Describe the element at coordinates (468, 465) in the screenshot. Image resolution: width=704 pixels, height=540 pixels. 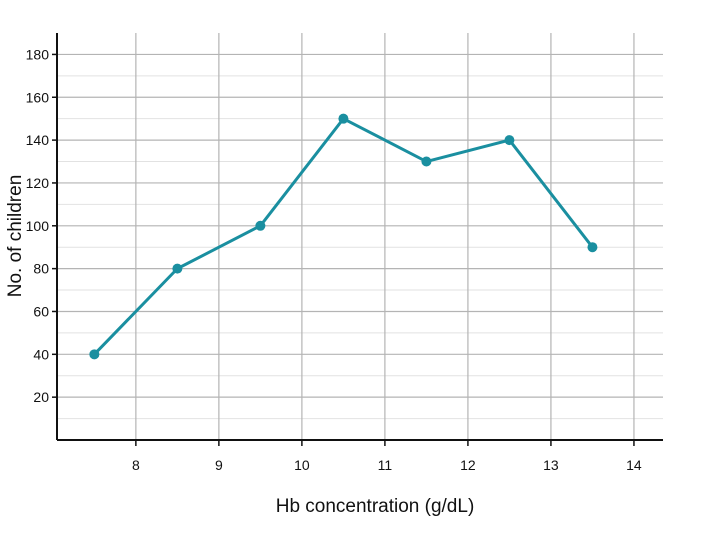
I see `x-tick-label: 12` at that location.